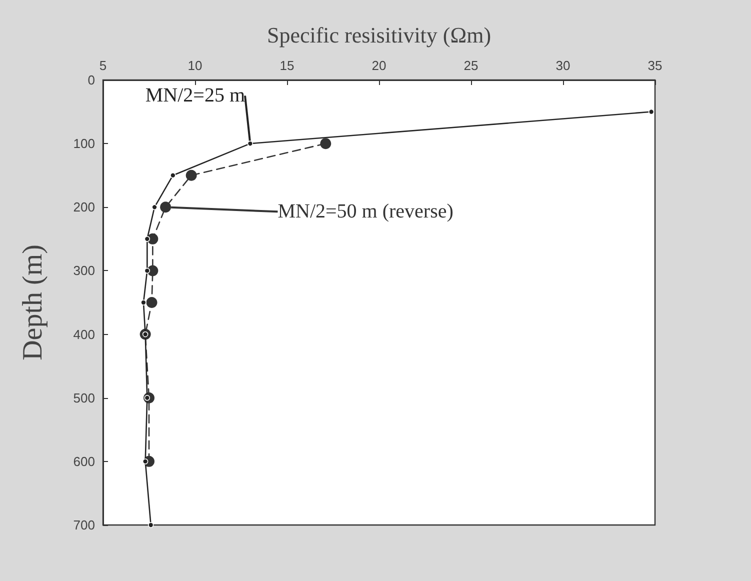  Describe the element at coordinates (471, 65) in the screenshot. I see `x-tick-label: 25` at that location.